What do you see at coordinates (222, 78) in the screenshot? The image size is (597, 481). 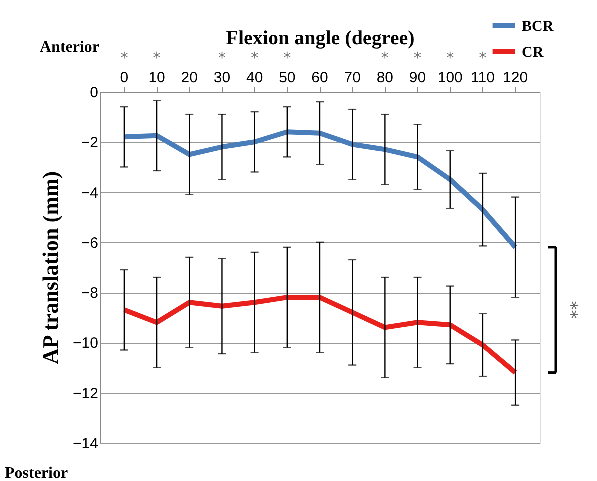 I see `x-tick-label: 30` at bounding box center [222, 78].